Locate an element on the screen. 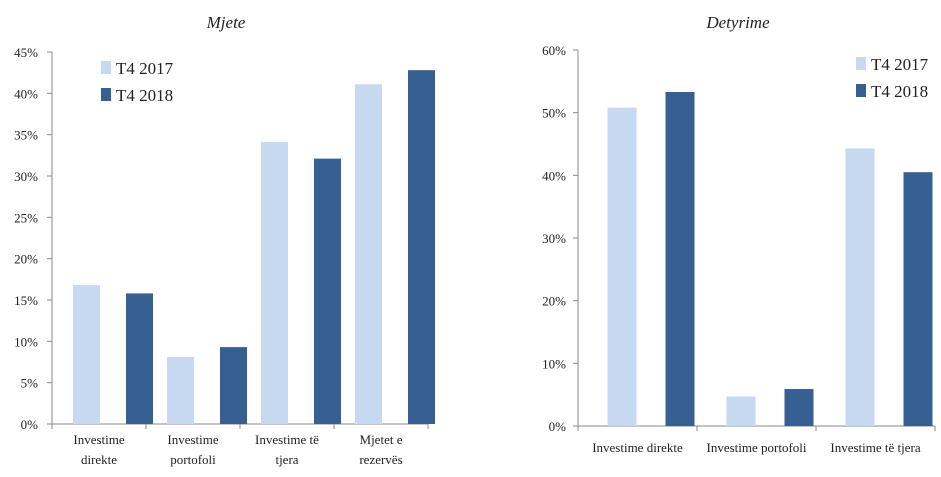 This screenshot has height=477, width=941. y-tick-label: 35% is located at coordinates (26, 135).